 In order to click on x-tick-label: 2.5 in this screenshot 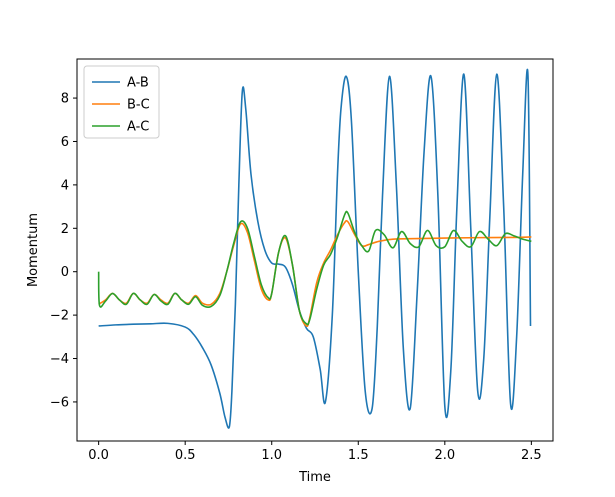, I will do `click(531, 455)`.